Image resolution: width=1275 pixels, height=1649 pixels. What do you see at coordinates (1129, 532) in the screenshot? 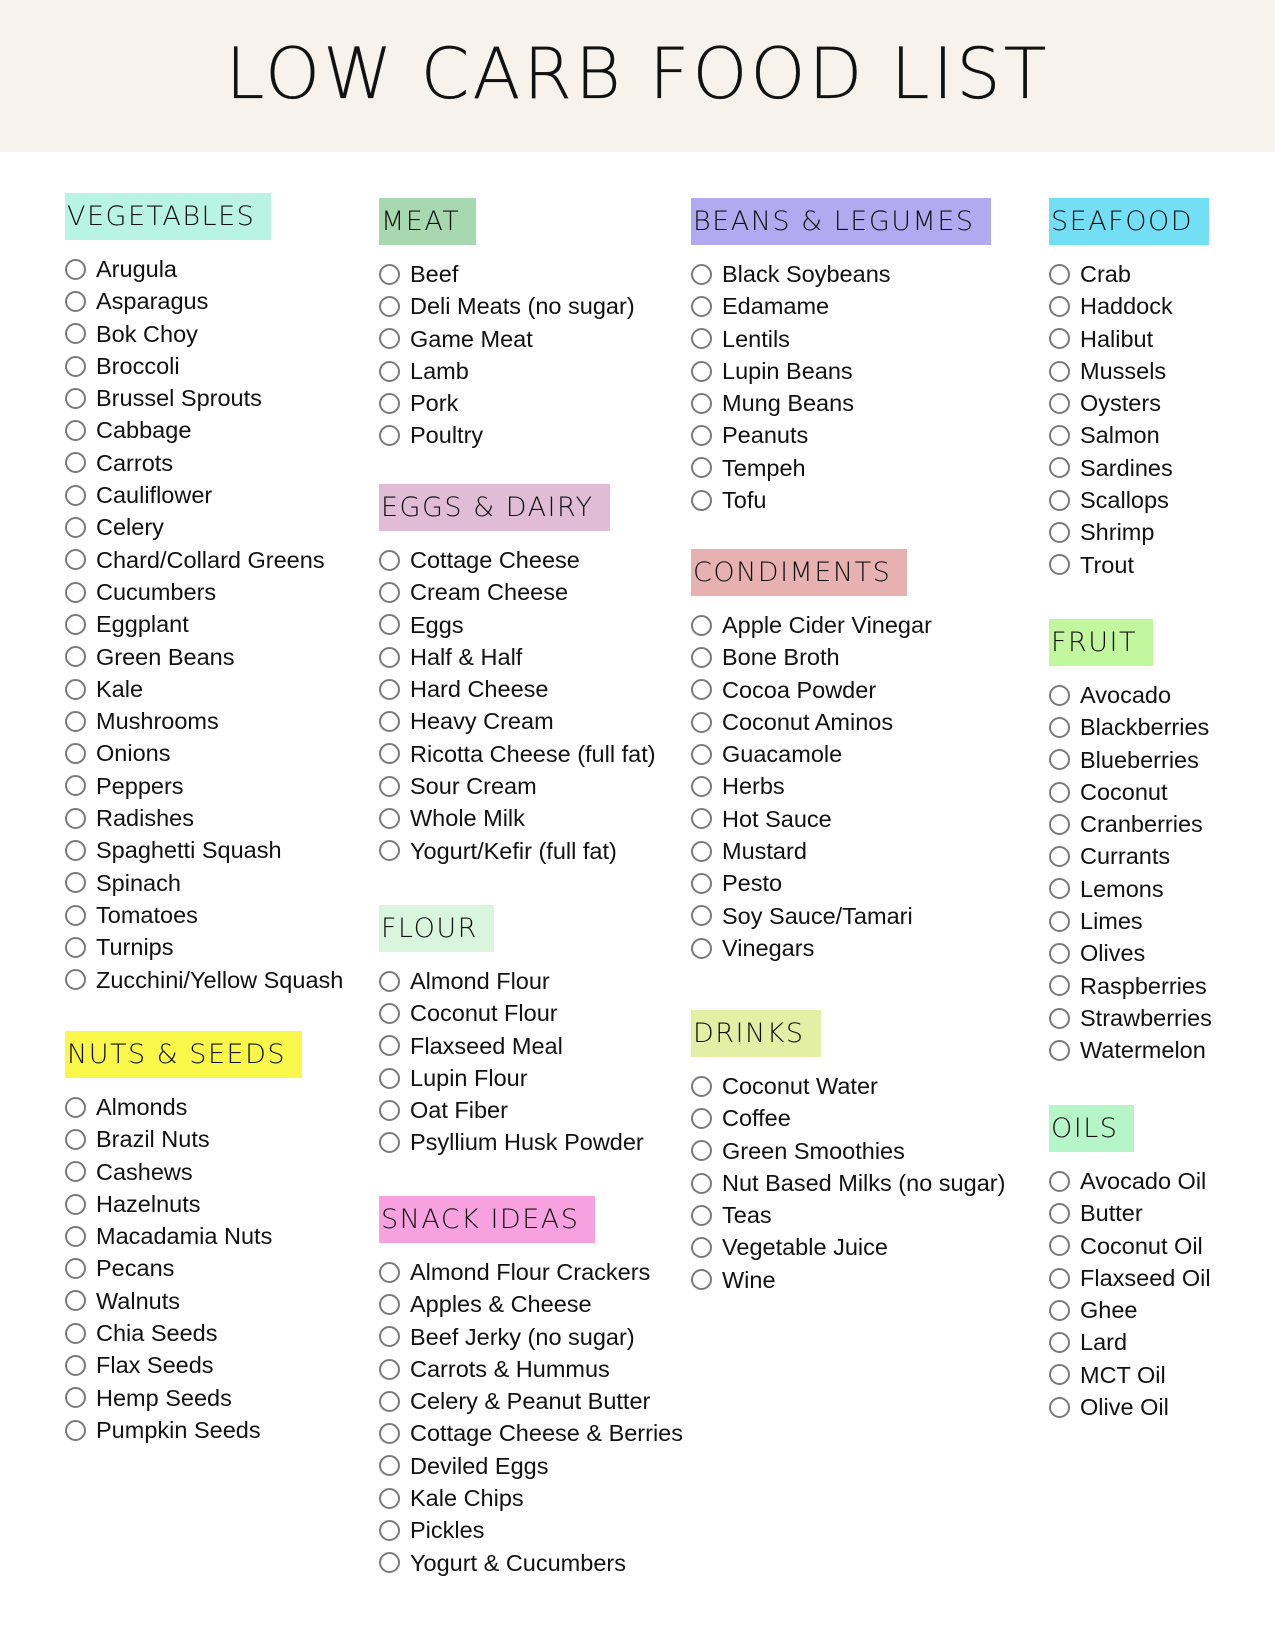
I see `list-item: Shrimp` at bounding box center [1129, 532].